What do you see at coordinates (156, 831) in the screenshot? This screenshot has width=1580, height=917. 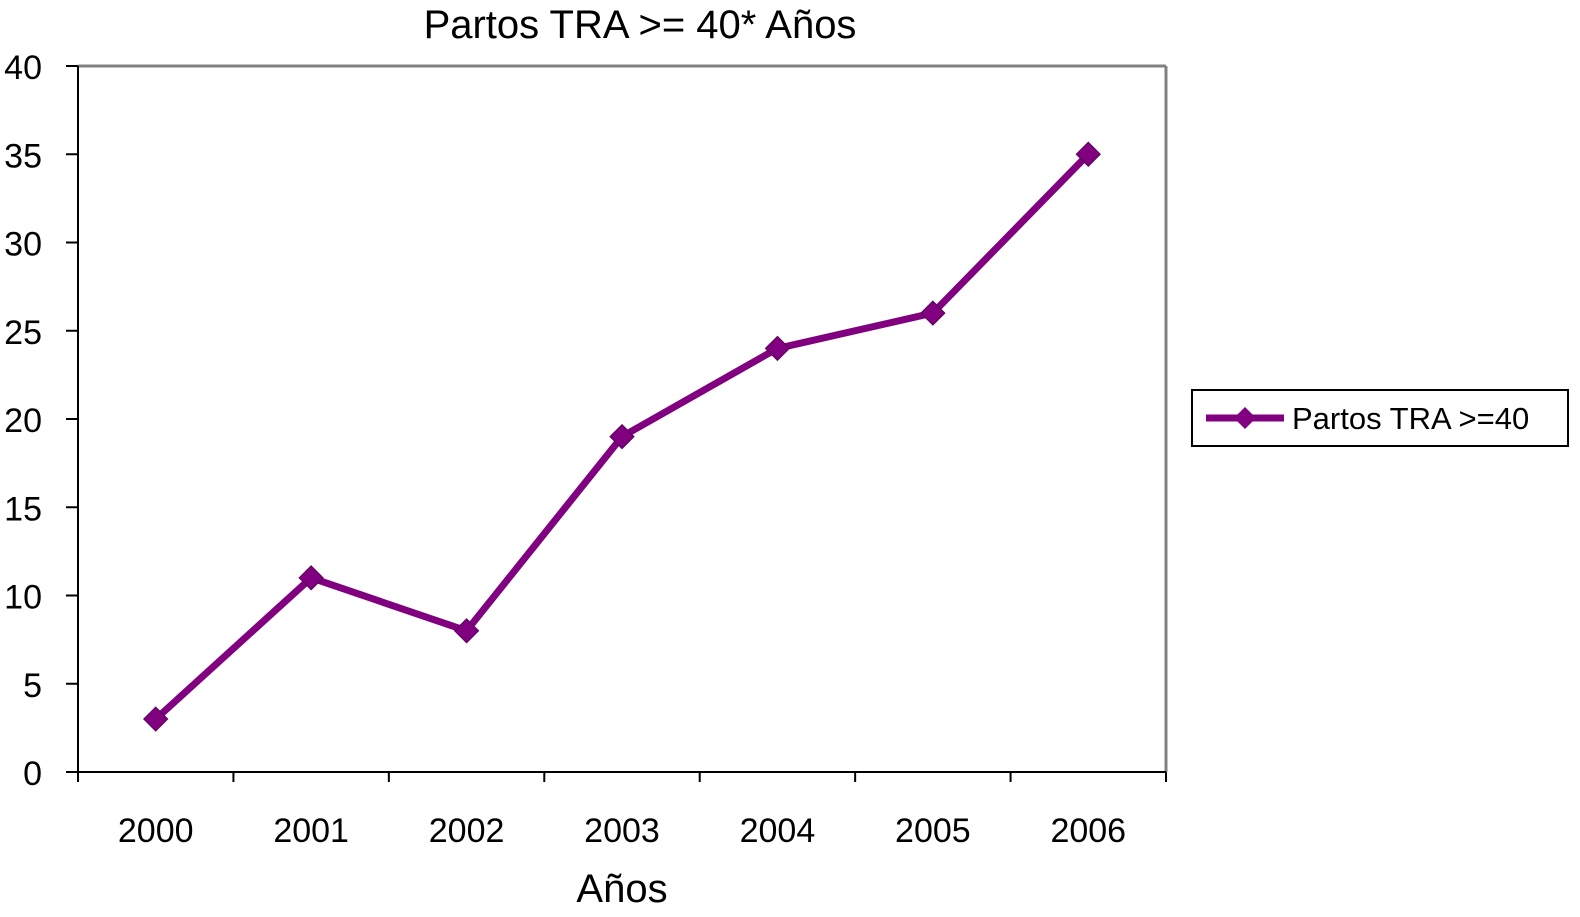 I see `x-tick-label: 2000` at bounding box center [156, 831].